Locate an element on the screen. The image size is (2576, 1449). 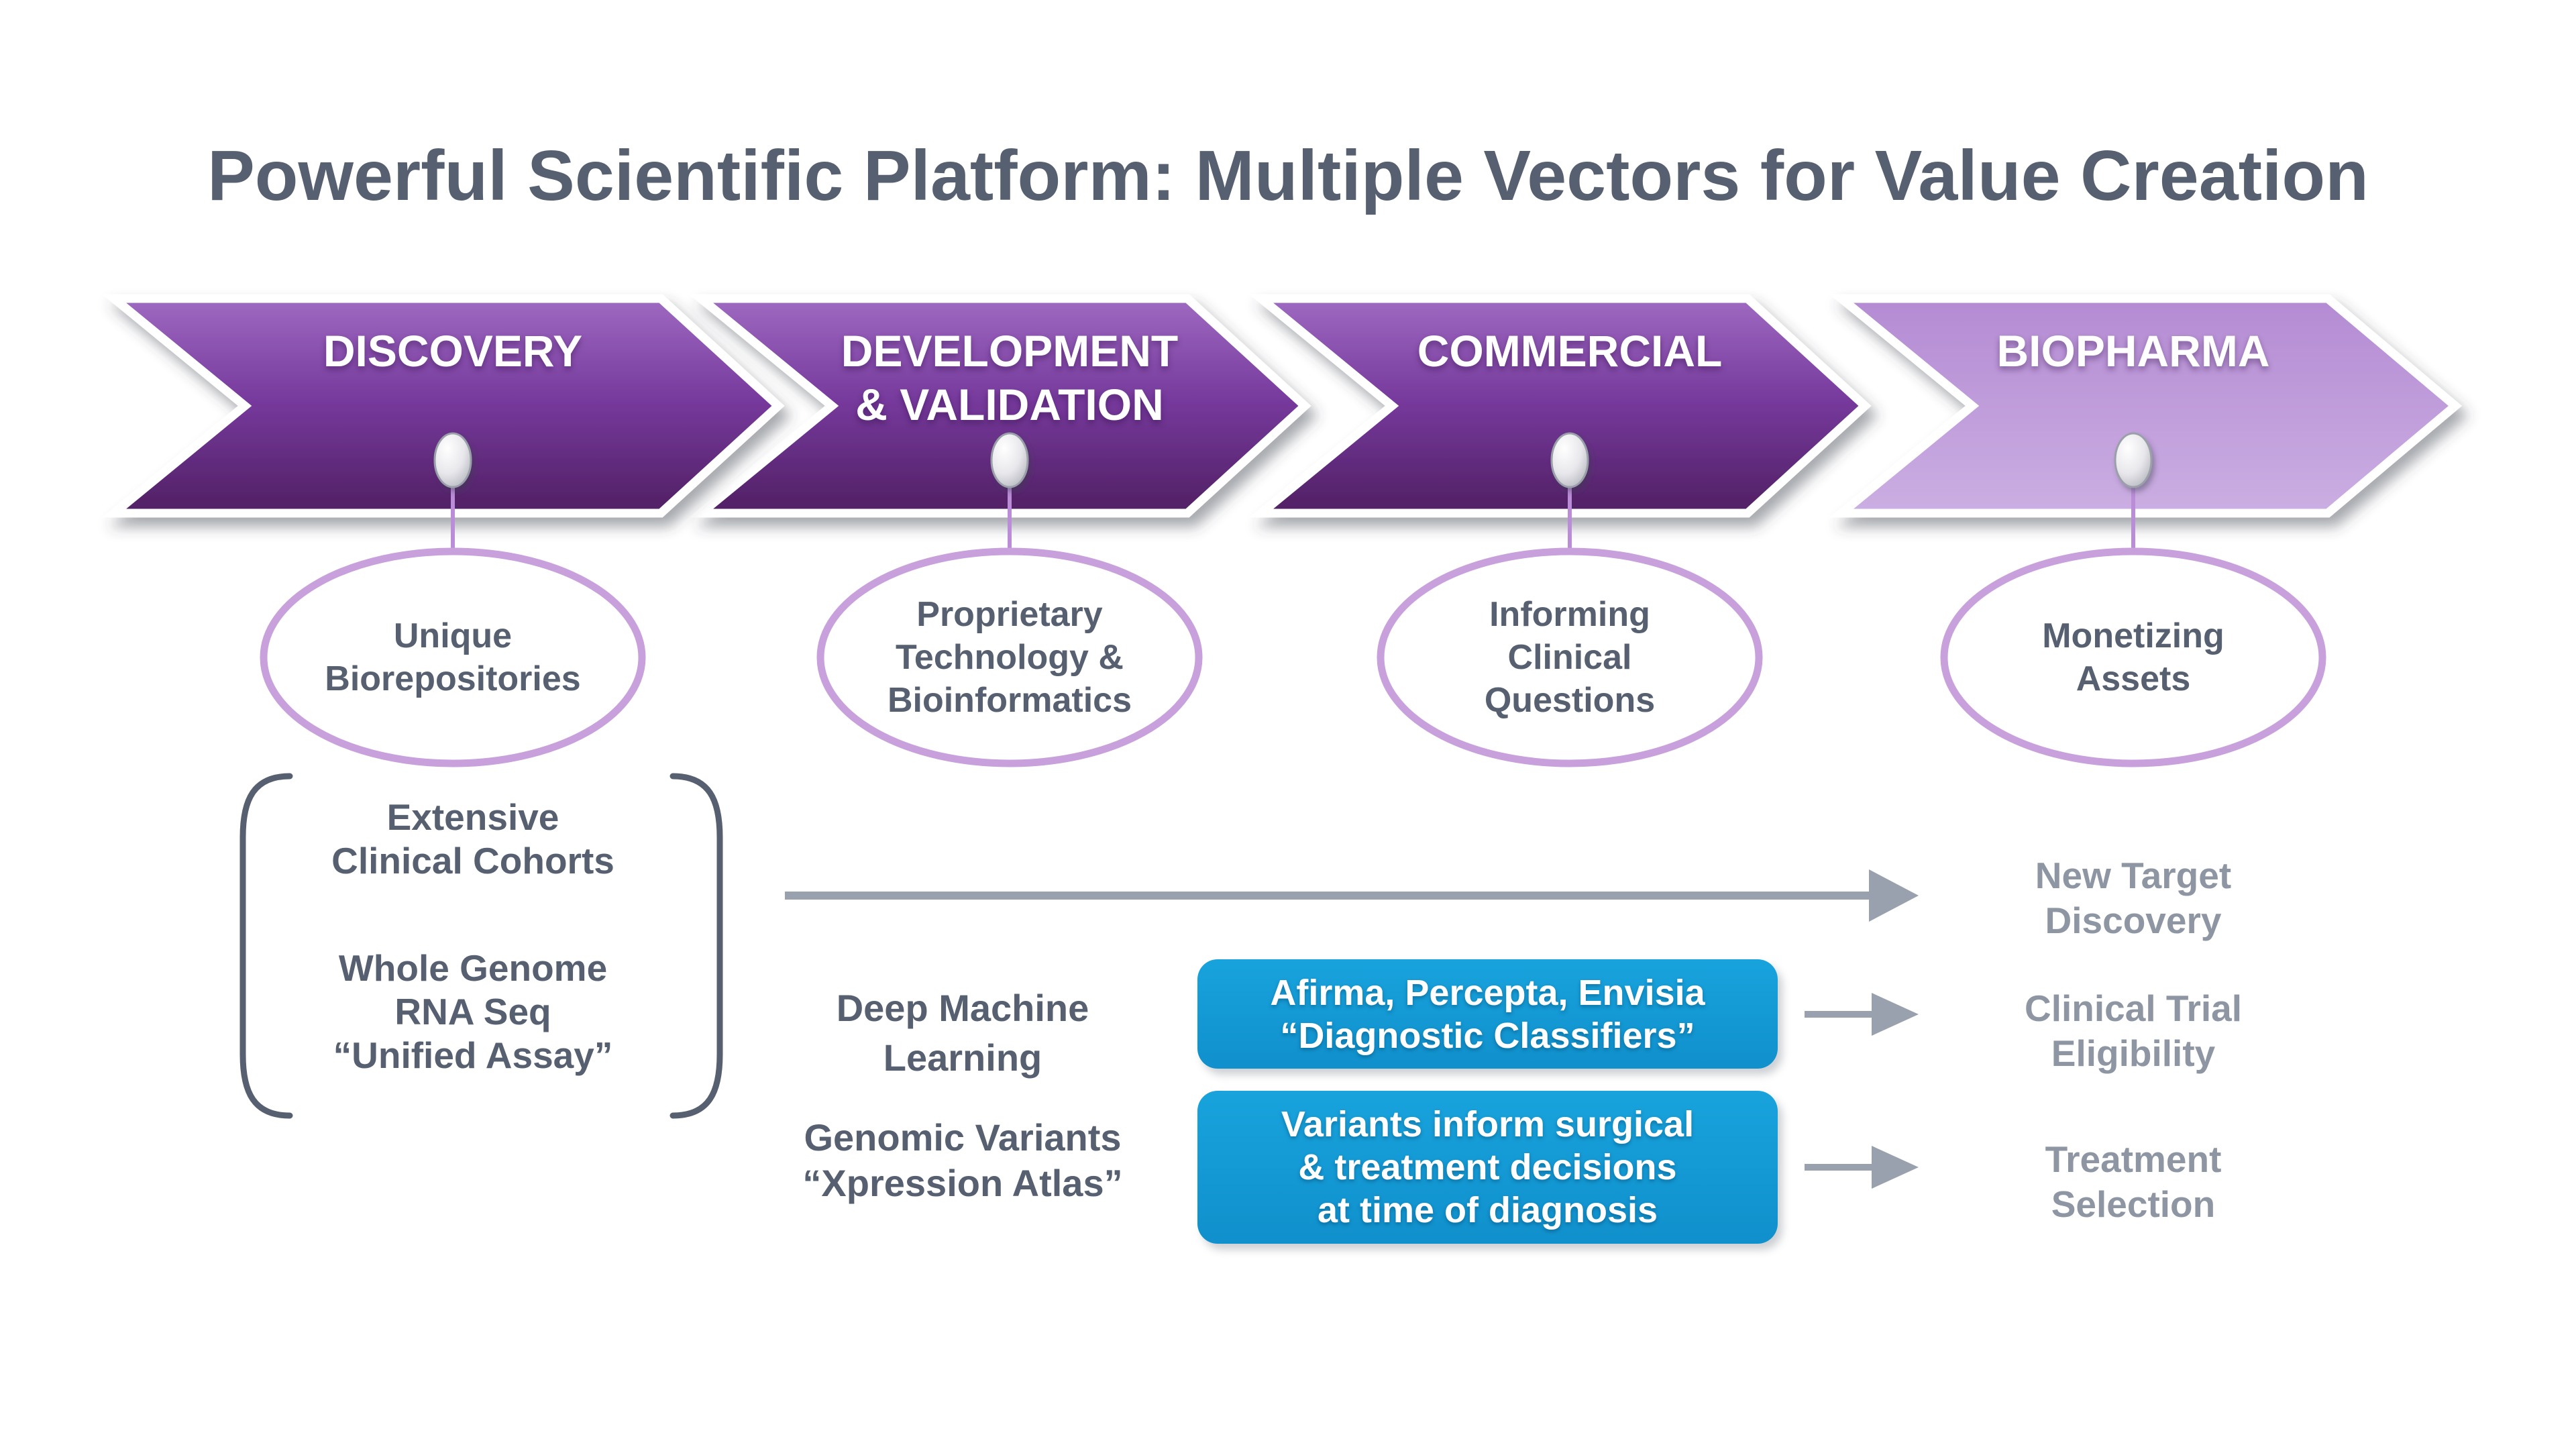
flow-arrows is located at coordinates (1352, 1029).